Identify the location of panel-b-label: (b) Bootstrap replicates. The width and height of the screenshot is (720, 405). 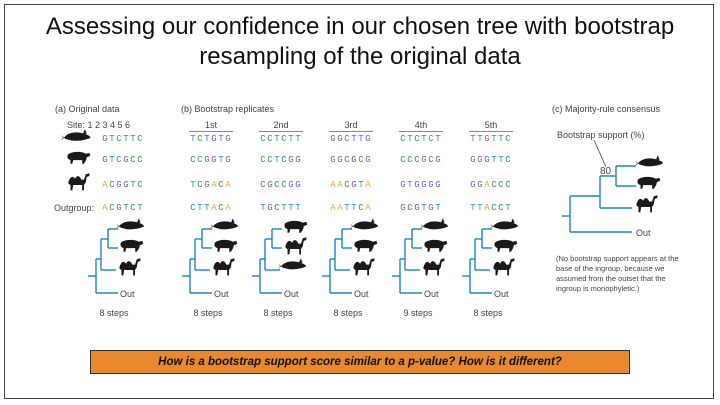
(228, 109).